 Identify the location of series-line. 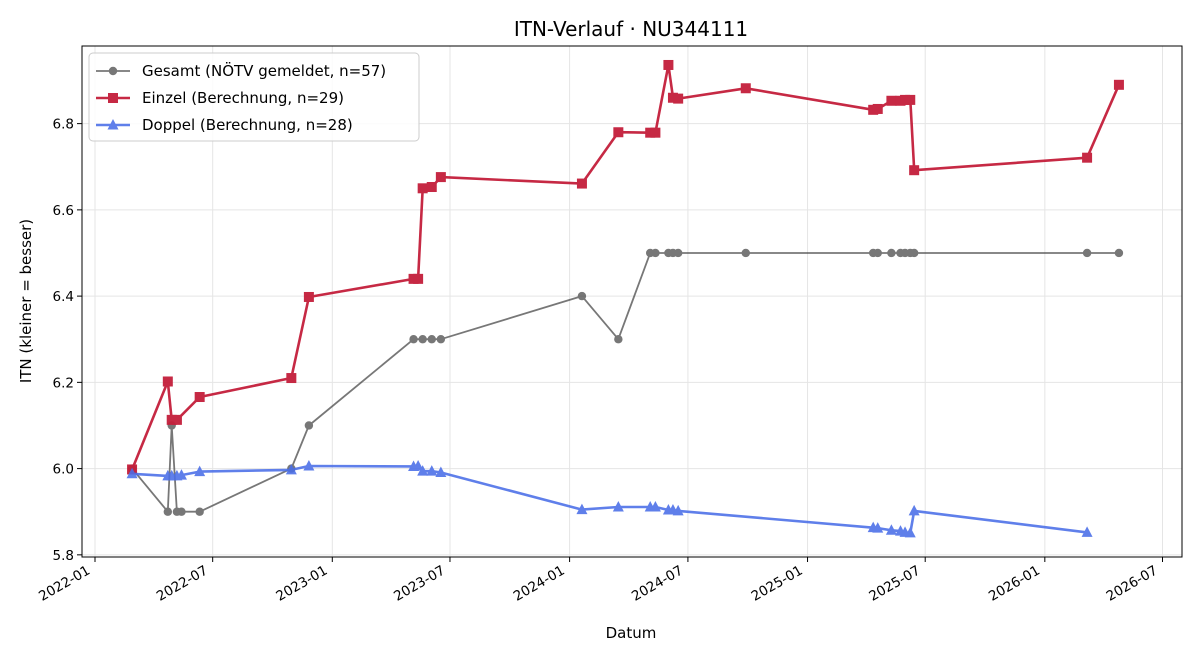
(610, 499).